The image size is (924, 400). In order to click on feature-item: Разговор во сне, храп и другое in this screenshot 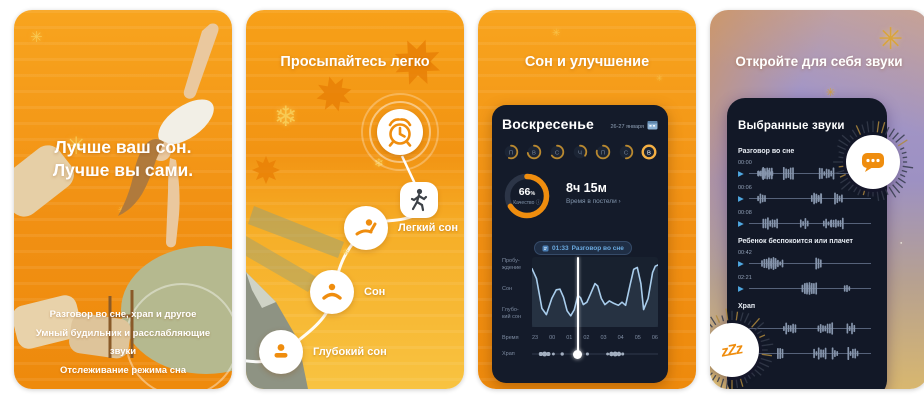, I will do `click(123, 314)`.